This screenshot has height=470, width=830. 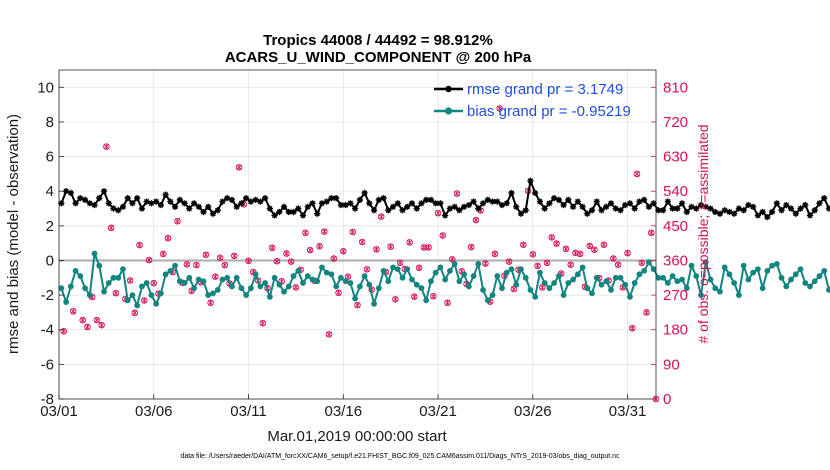 What do you see at coordinates (667, 399) in the screenshot?
I see `y2-tick-label-0: 0` at bounding box center [667, 399].